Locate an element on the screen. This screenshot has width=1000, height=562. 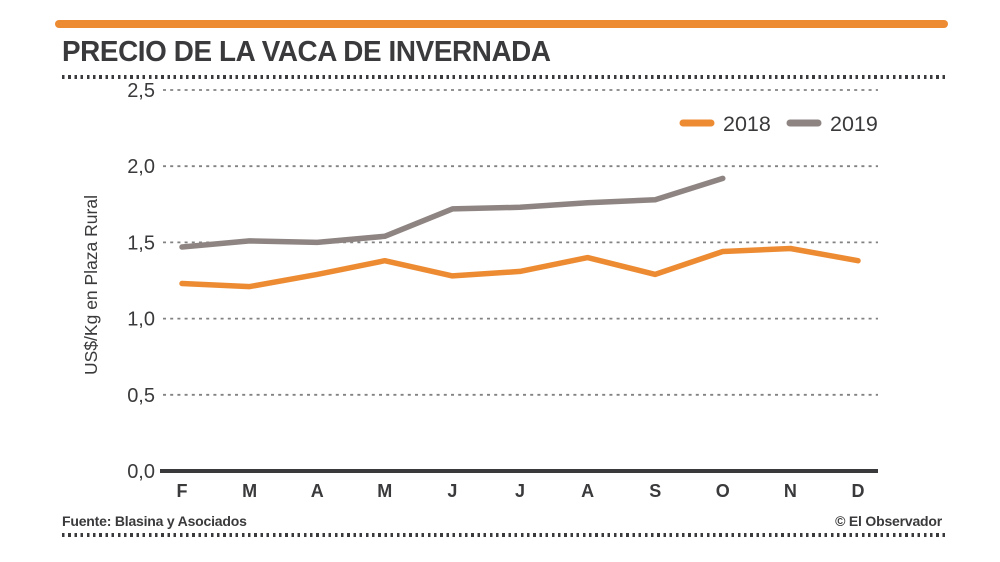
series-line-2019 is located at coordinates (452, 212).